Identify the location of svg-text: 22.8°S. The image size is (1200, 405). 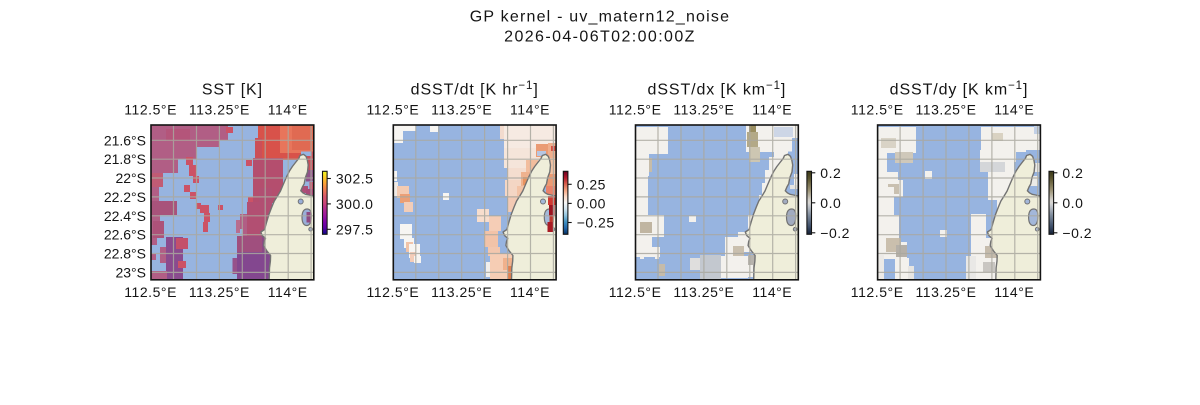
(125, 254).